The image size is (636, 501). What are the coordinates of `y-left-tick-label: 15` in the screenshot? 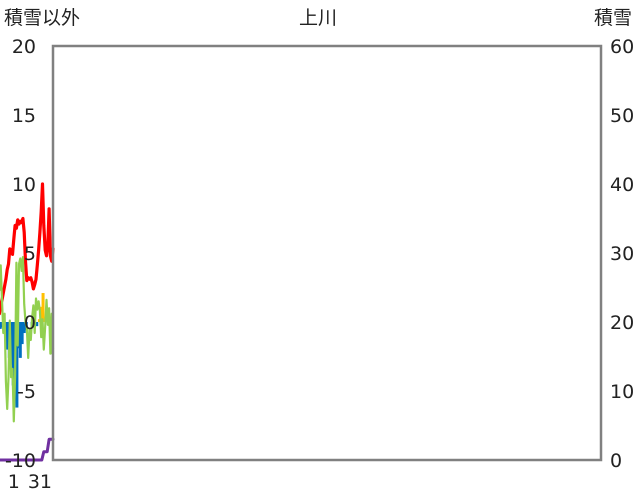 It's located at (24, 116).